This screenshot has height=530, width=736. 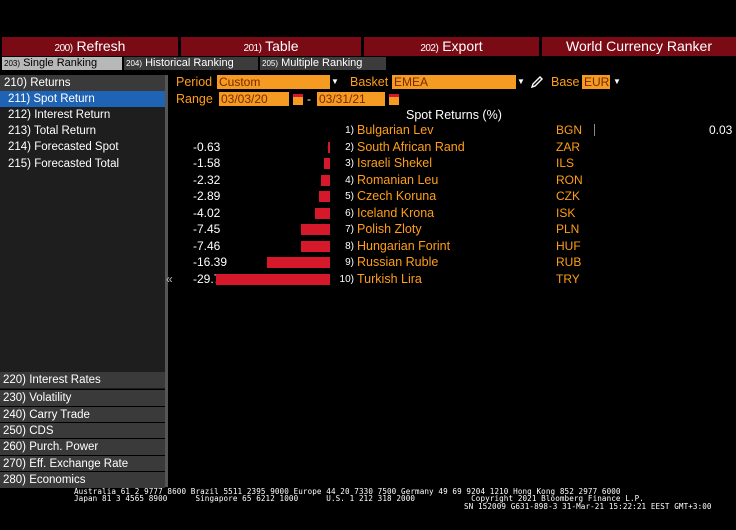 What do you see at coordinates (82, 446) in the screenshot?
I see `sidebar-item-purch-power: 260) Purch. Power` at bounding box center [82, 446].